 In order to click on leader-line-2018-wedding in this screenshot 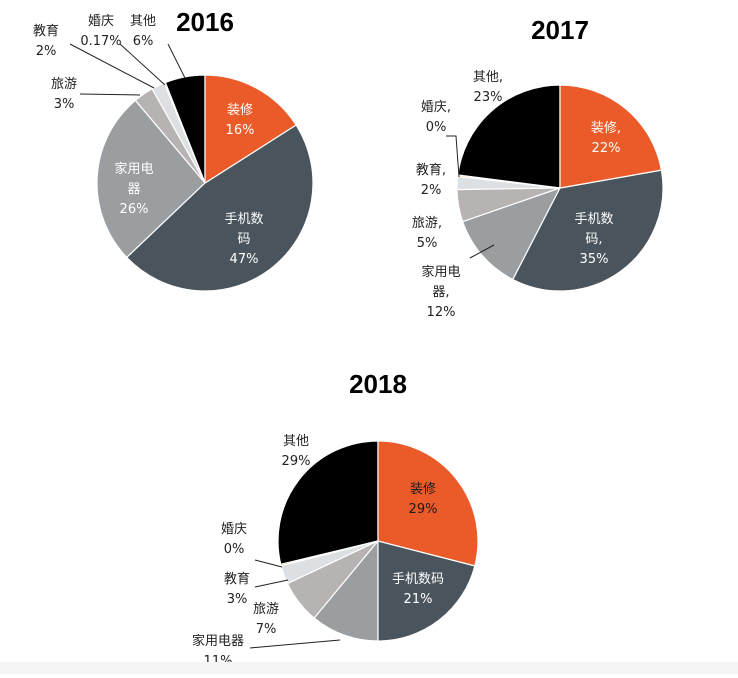, I will do `click(268, 563)`.